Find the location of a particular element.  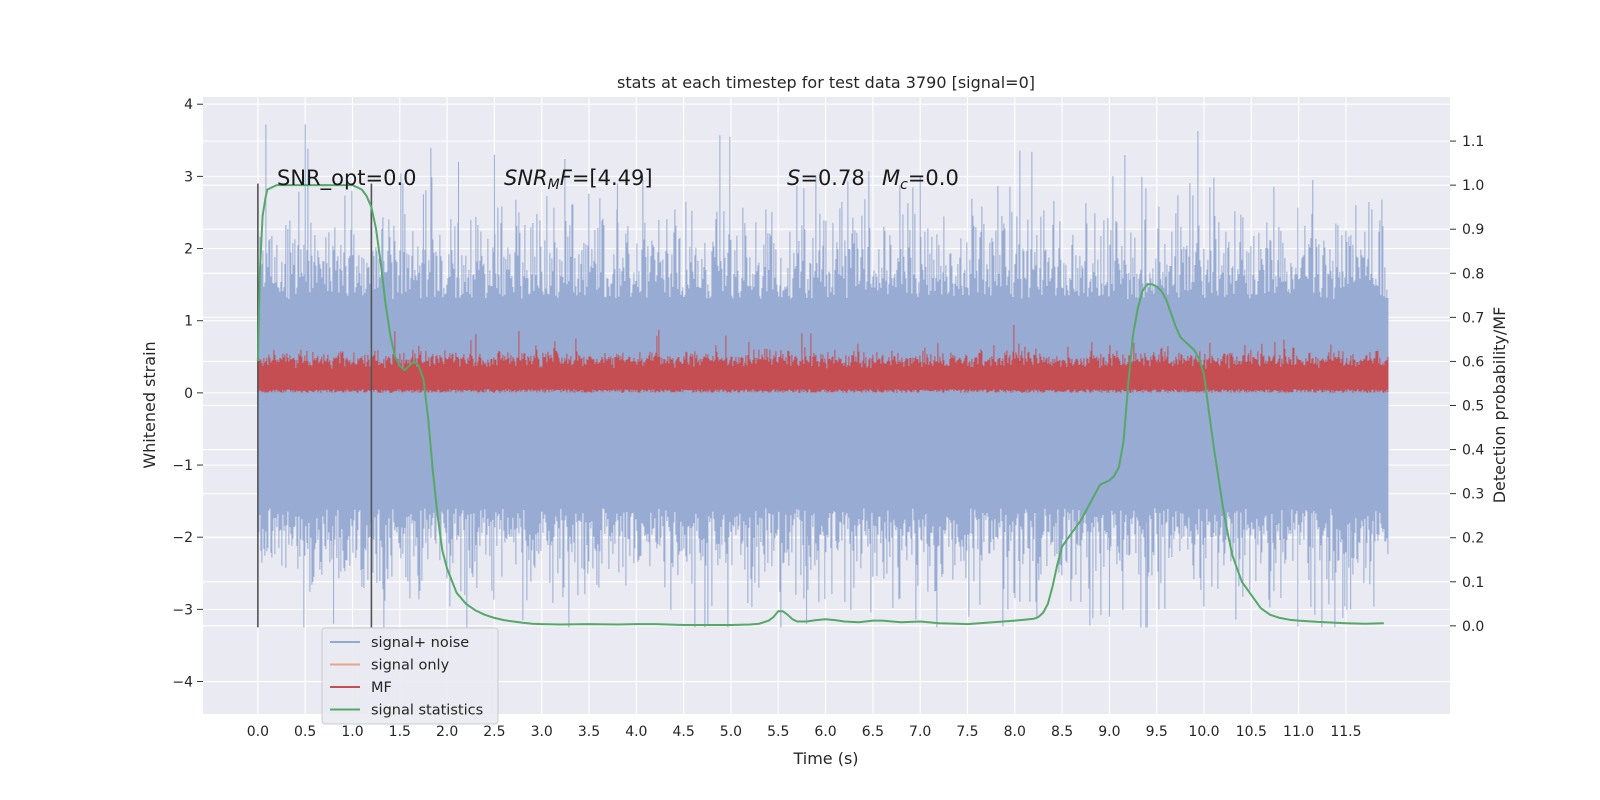

x-tick-label: 4.0 is located at coordinates (636, 732).